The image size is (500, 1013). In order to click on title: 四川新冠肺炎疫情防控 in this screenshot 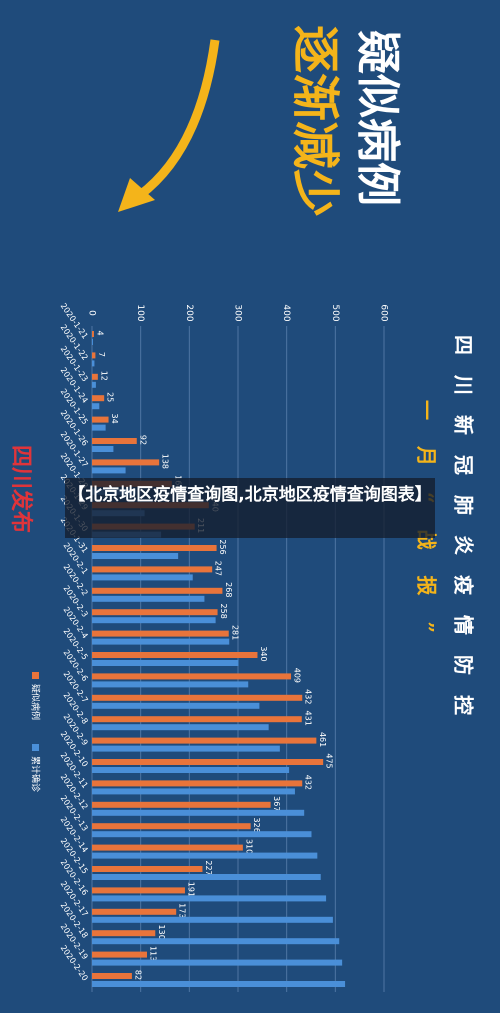, I will do `click(464, 535)`.